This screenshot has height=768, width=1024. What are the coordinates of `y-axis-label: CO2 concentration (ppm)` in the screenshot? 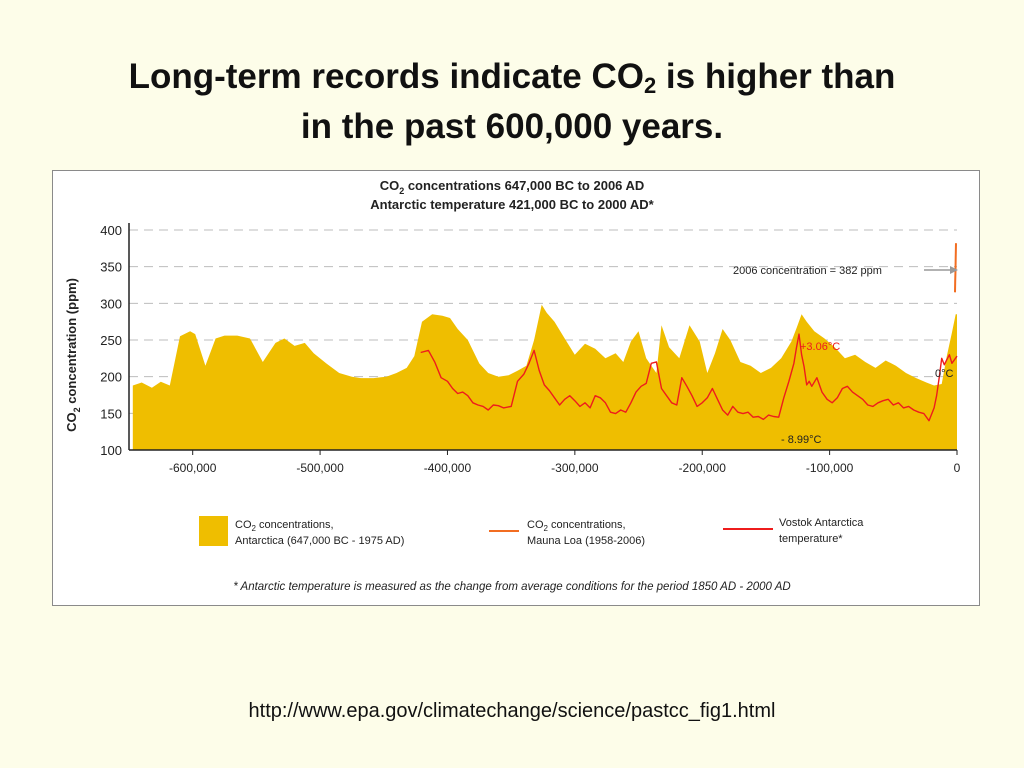 It's located at (73, 355).